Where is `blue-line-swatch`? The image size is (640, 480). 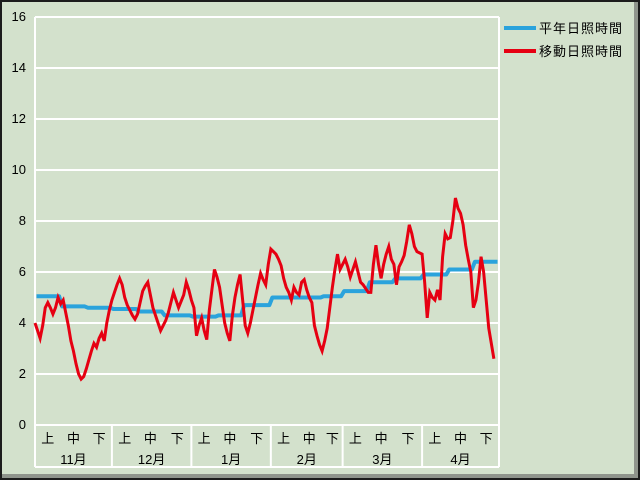
blue-line-swatch is located at coordinates (520, 27).